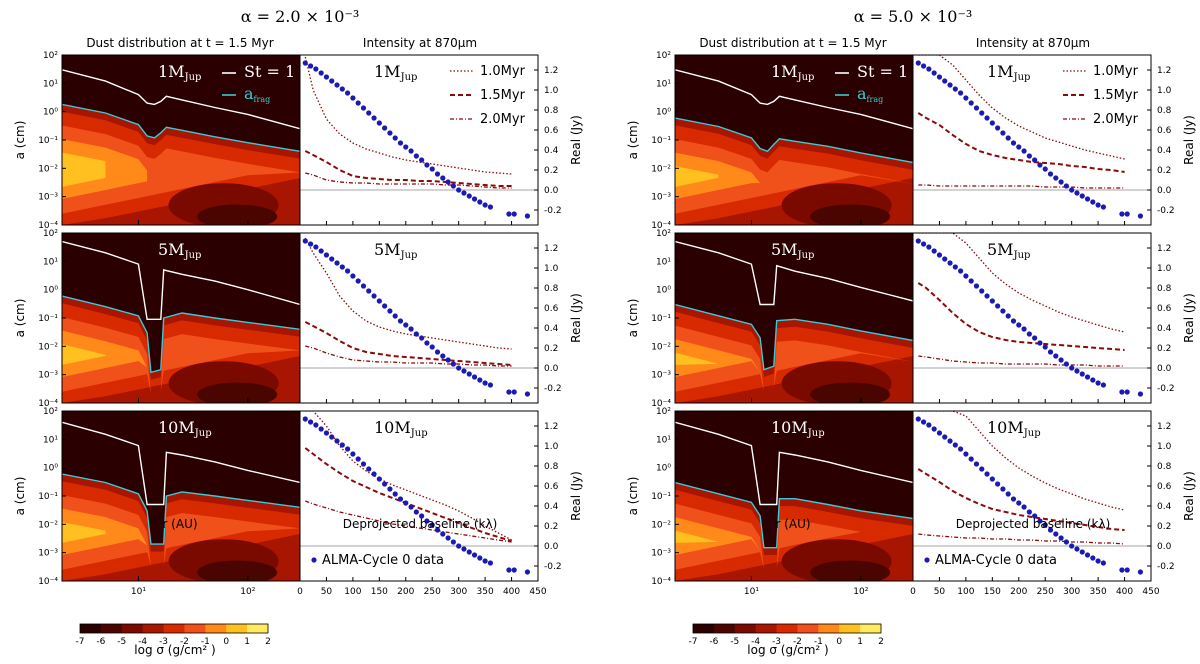  What do you see at coordinates (408, 343) in the screenshot?
I see `model-1.5myr-line` at bounding box center [408, 343].